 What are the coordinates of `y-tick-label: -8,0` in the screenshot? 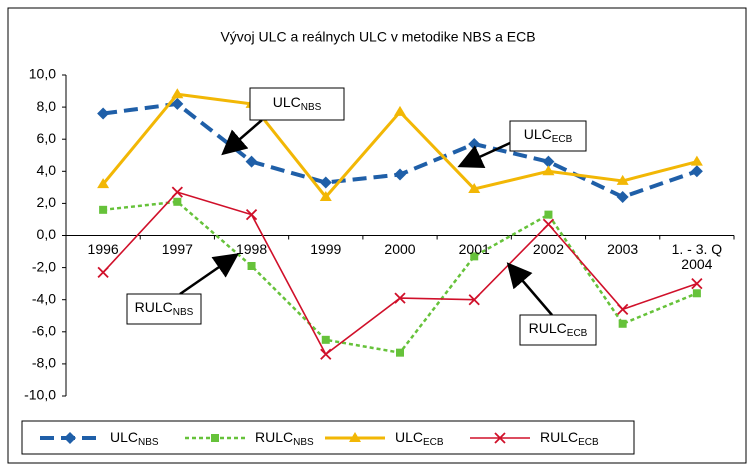 It's located at (44, 363).